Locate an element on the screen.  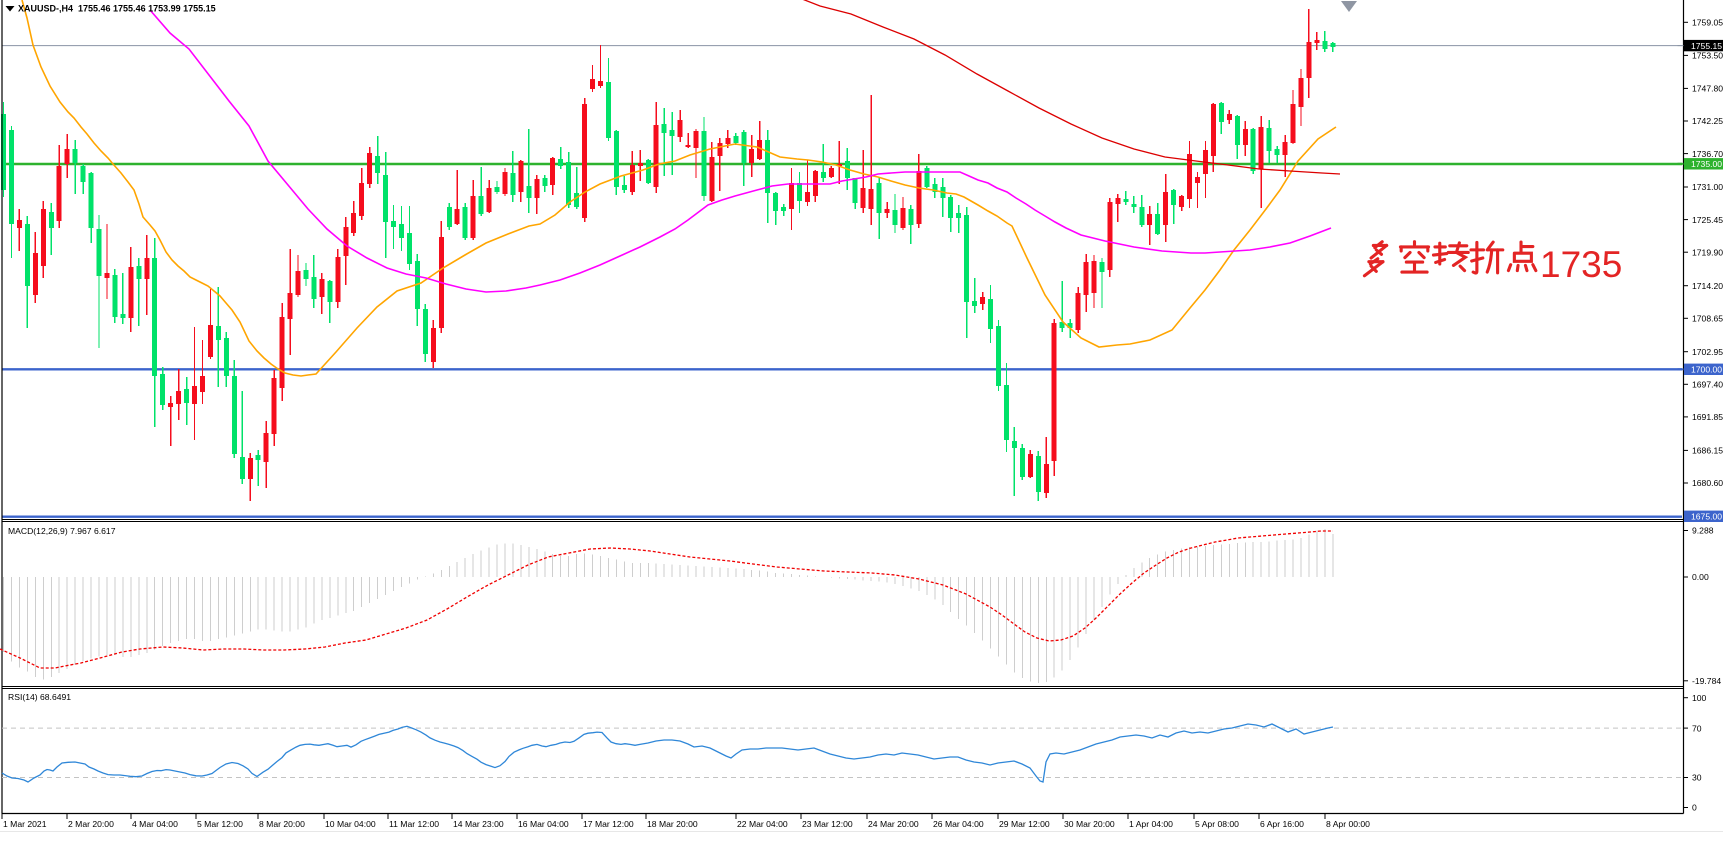
svg-text: 29 Mar 12:00 is located at coordinates (1024, 824).